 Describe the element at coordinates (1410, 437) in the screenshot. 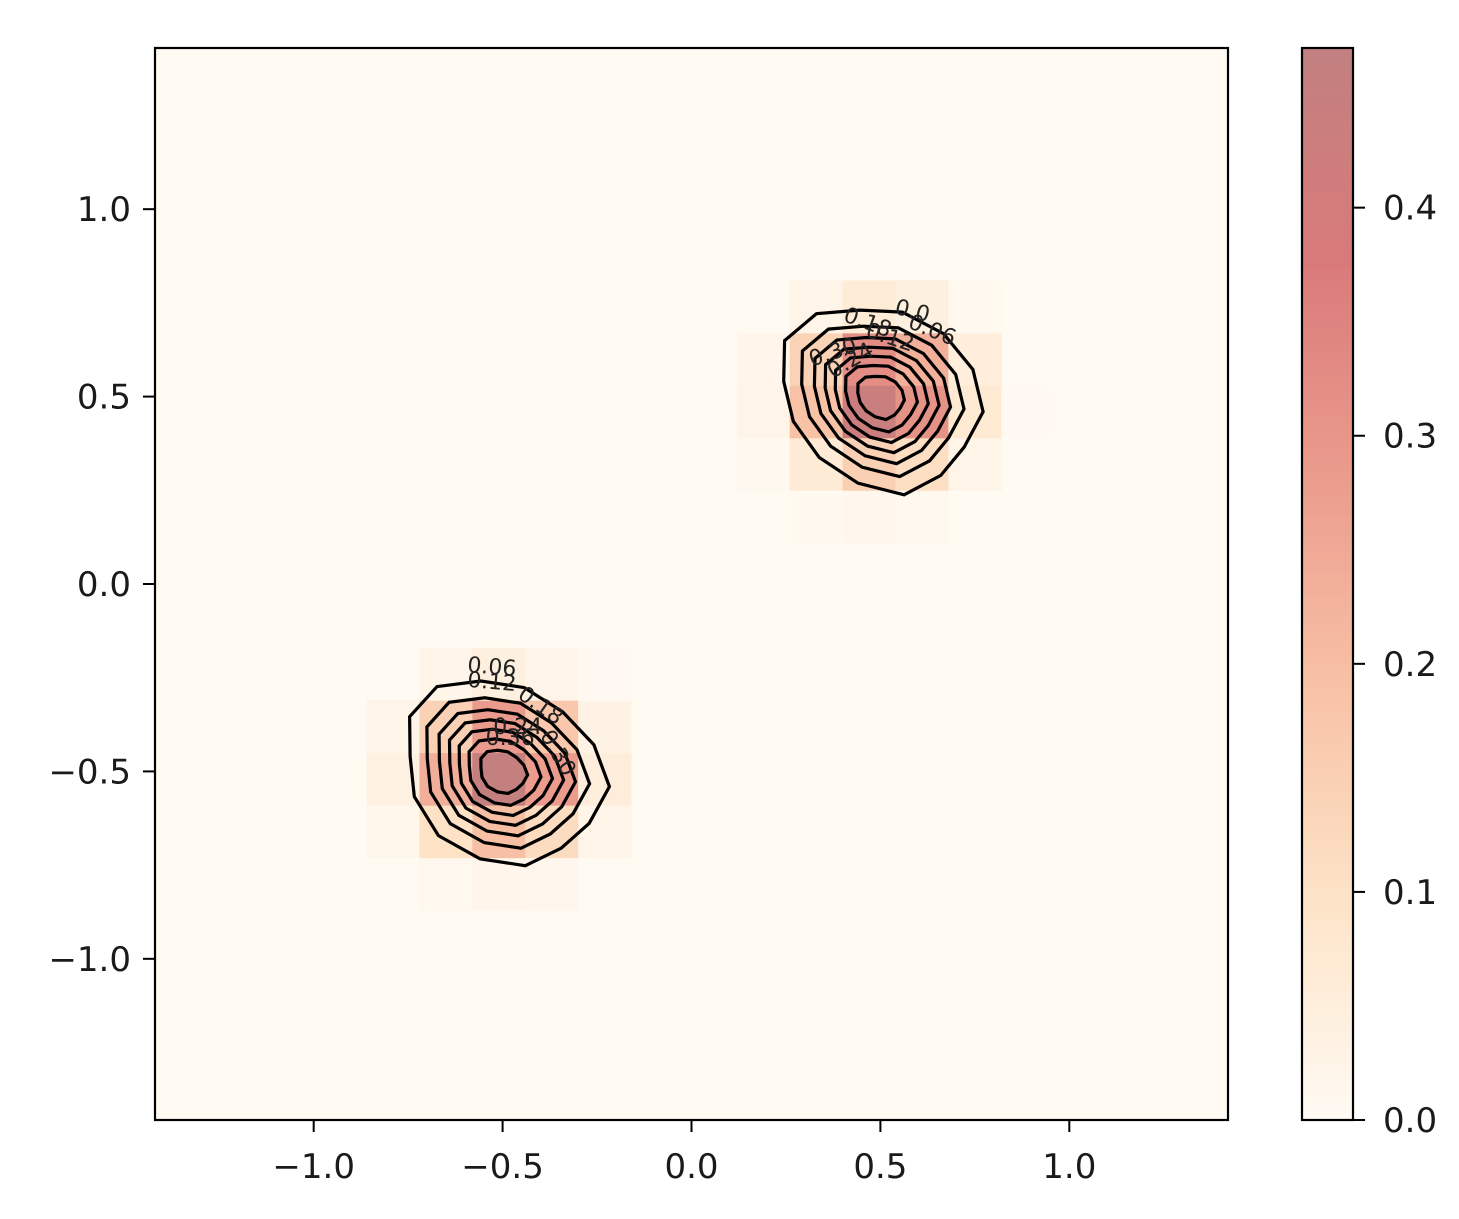

I see `colorbar-tick-label: 0.3` at that location.